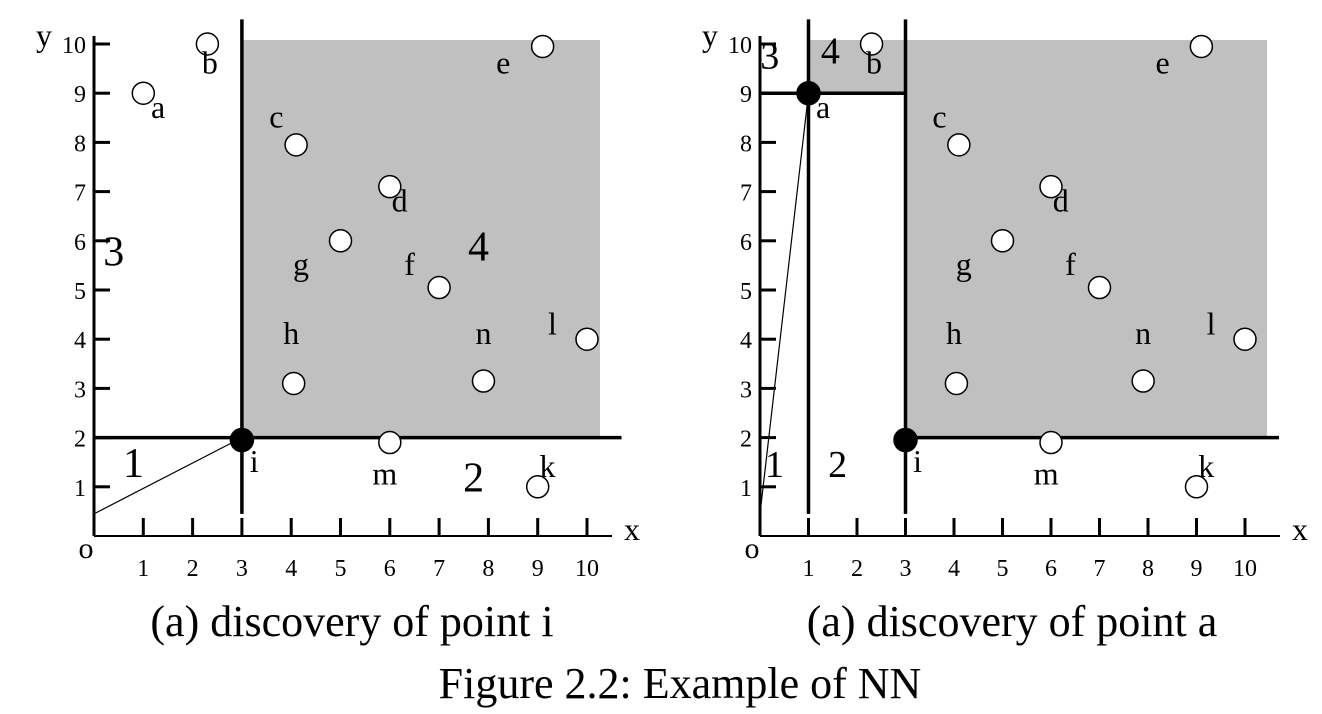 This screenshot has height=714, width=1322. I want to click on y-tick-label: 3, so click(746, 390).